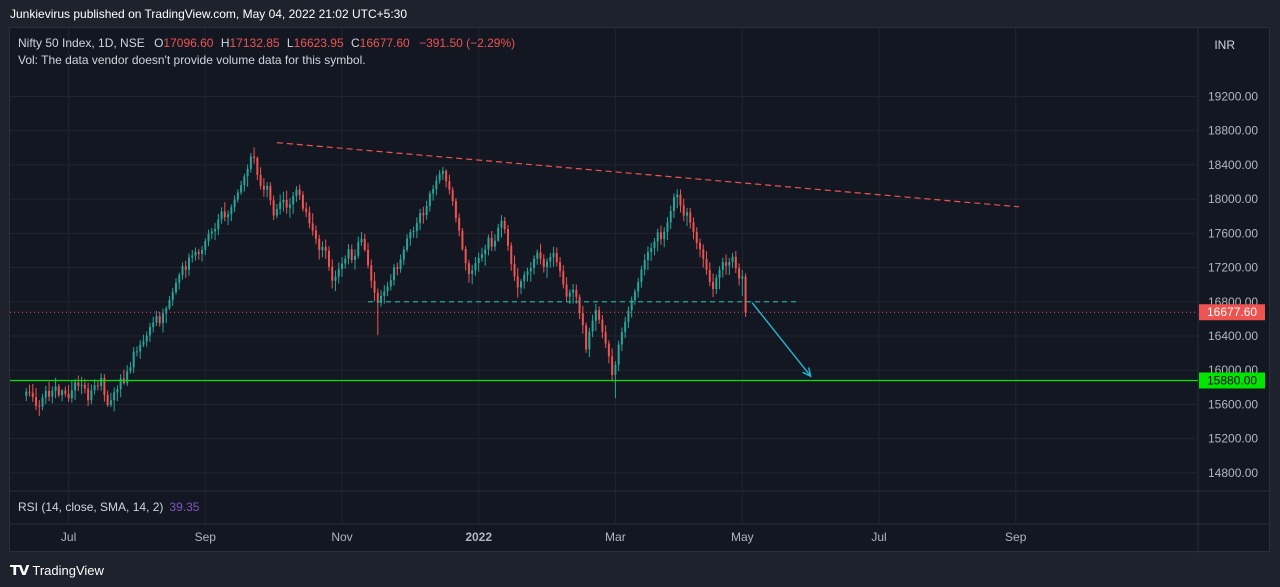 This screenshot has height=587, width=1280. I want to click on close-label: C, so click(355, 43).